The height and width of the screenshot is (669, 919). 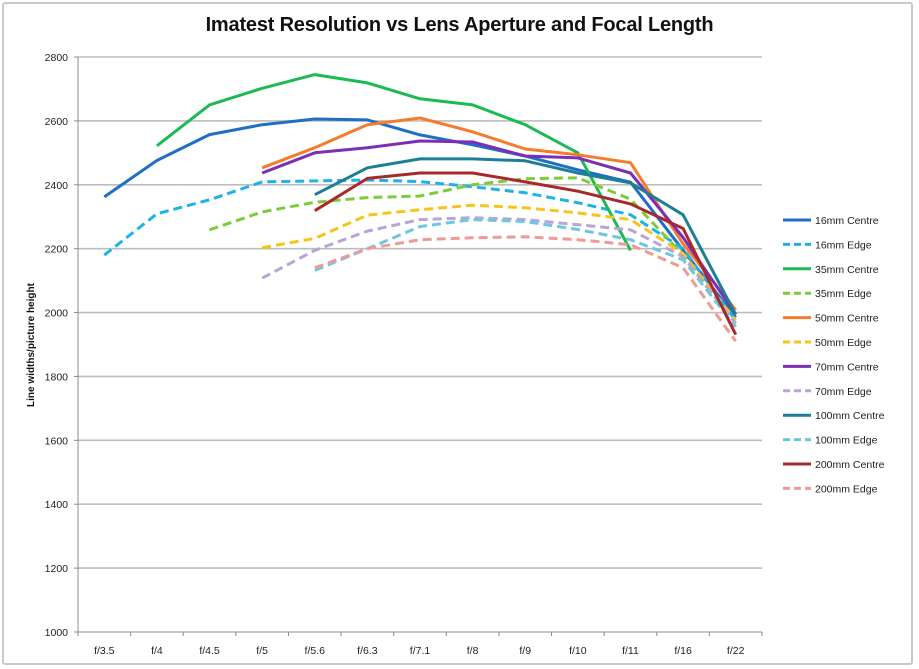 What do you see at coordinates (850, 465) in the screenshot?
I see `legend-label: 200mm Centre` at bounding box center [850, 465].